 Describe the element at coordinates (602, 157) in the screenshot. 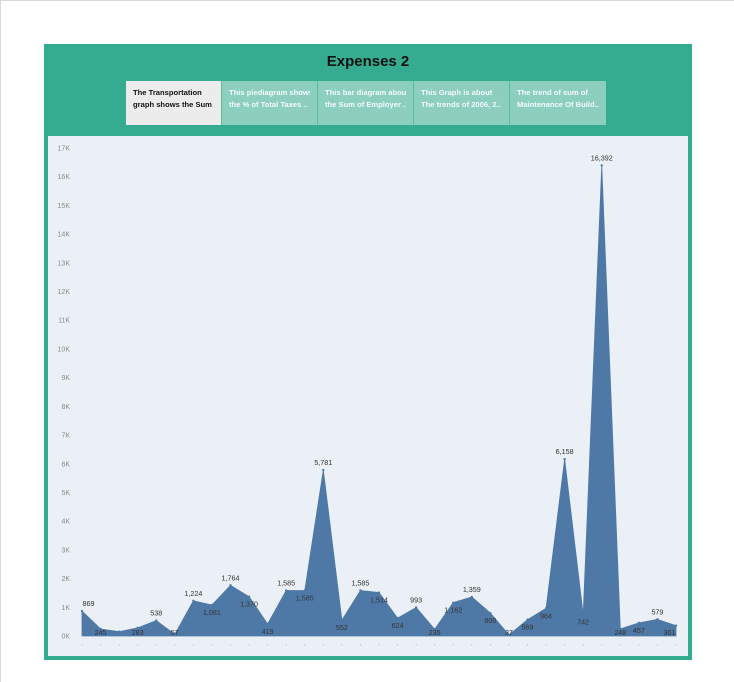

I see `data-label: 16,392` at that location.